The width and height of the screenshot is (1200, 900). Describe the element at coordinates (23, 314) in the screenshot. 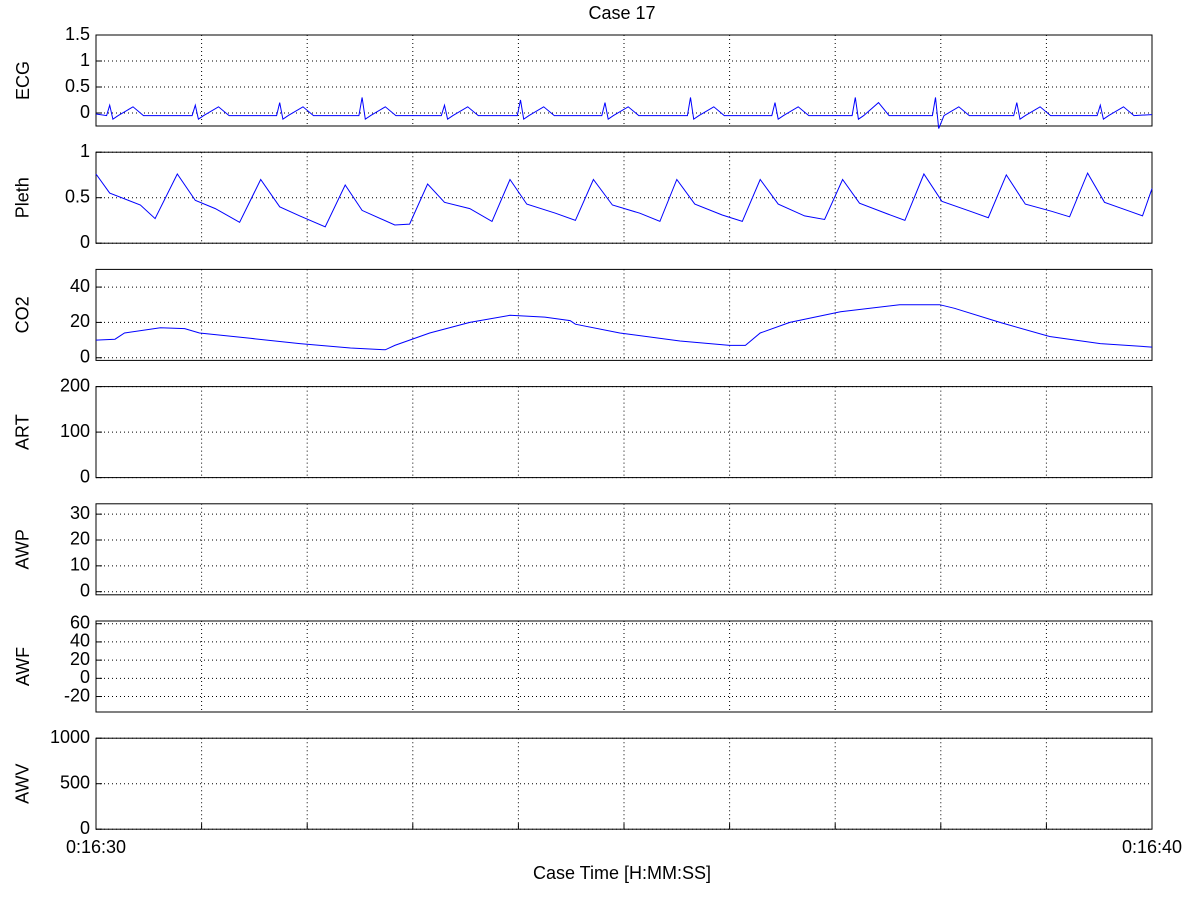

I see `y-axis-label: CO2` at that location.